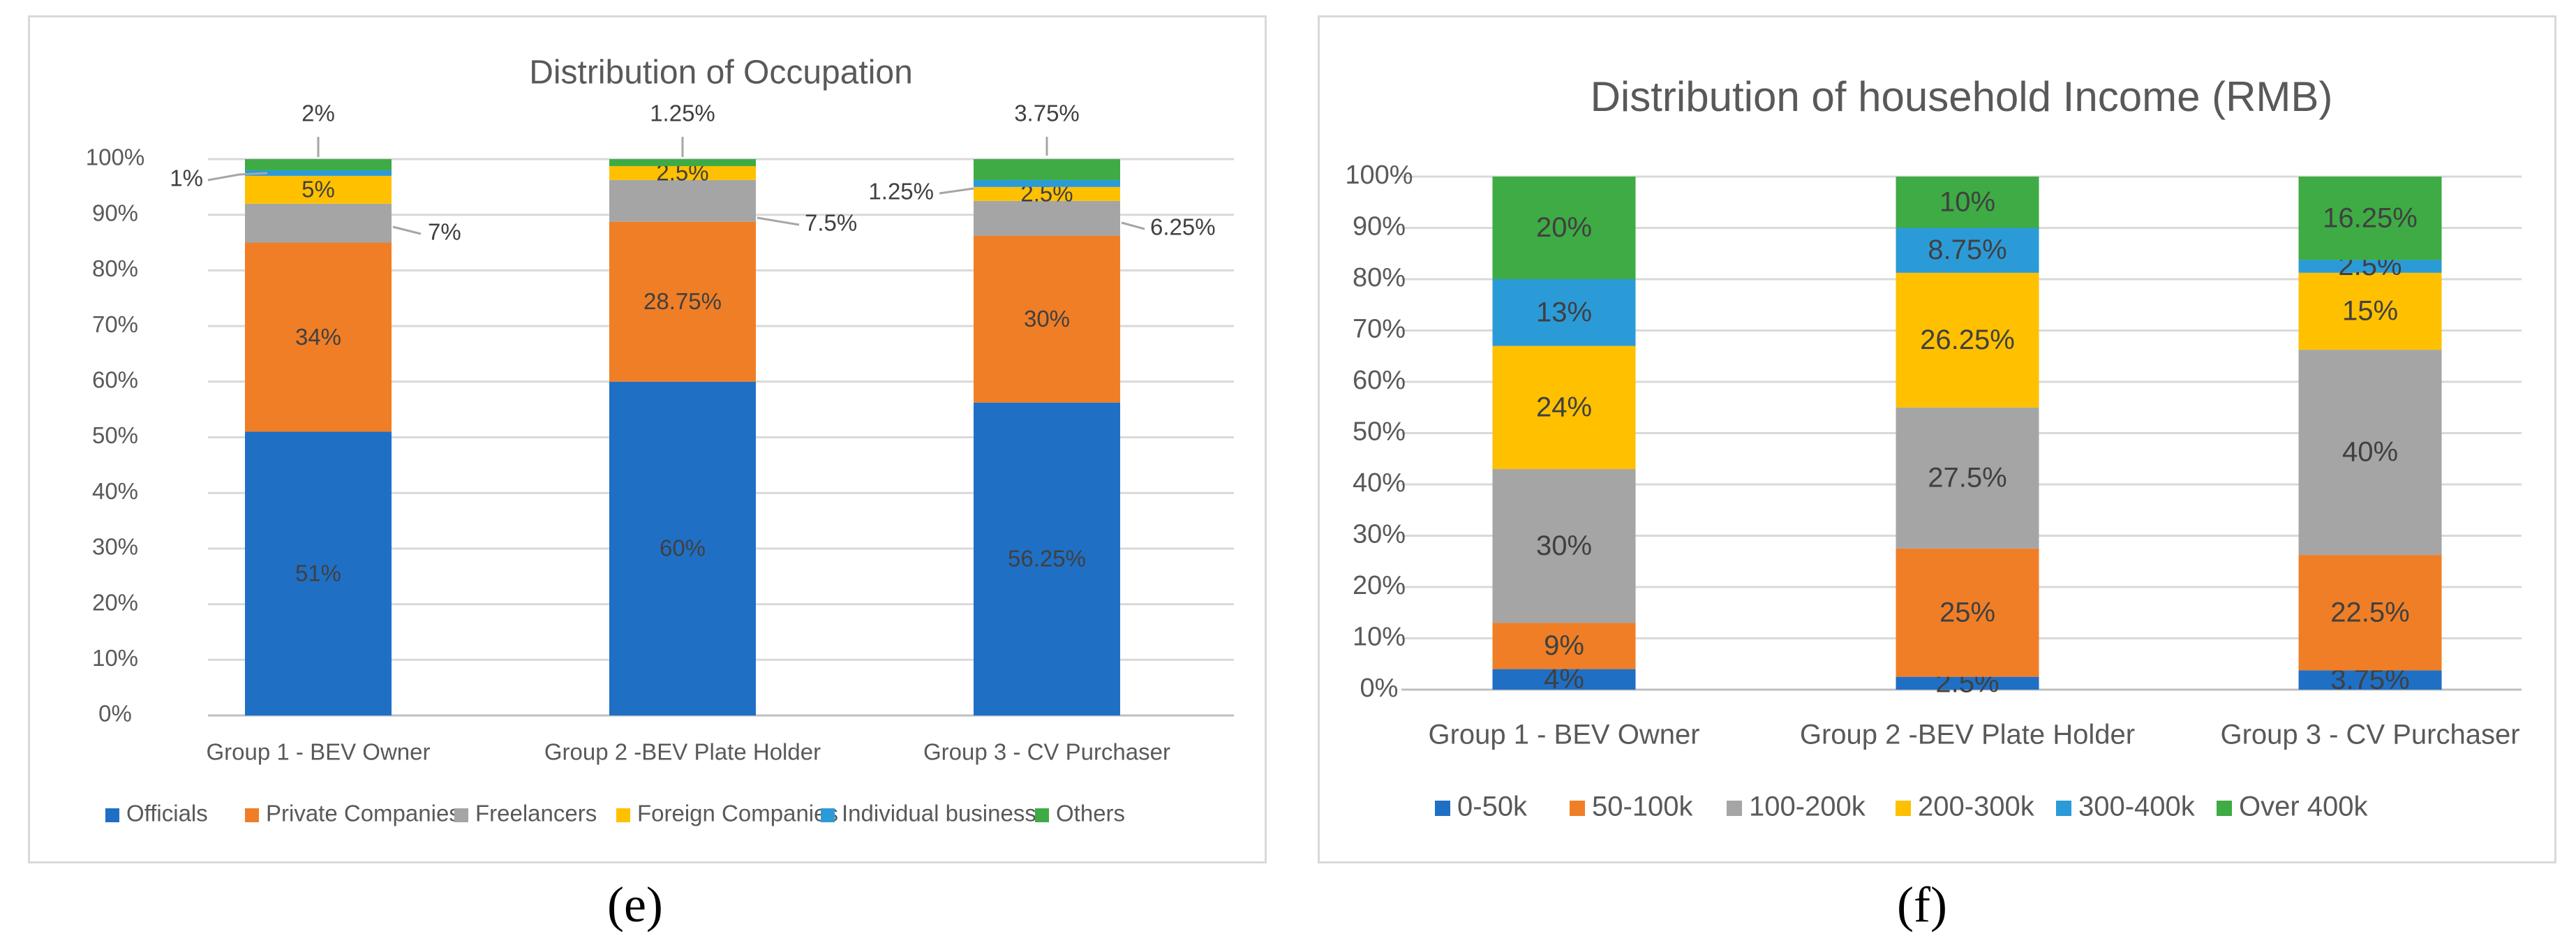  I want to click on legend-label: Individual business, so click(939, 813).